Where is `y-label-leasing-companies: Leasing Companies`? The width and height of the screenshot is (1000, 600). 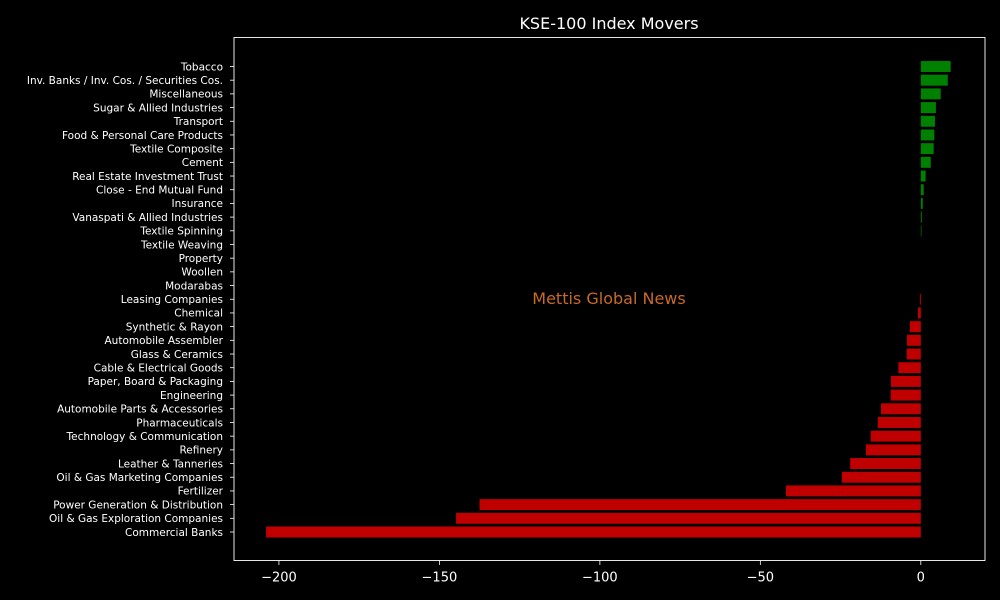 y-label-leasing-companies: Leasing Companies is located at coordinates (172, 300).